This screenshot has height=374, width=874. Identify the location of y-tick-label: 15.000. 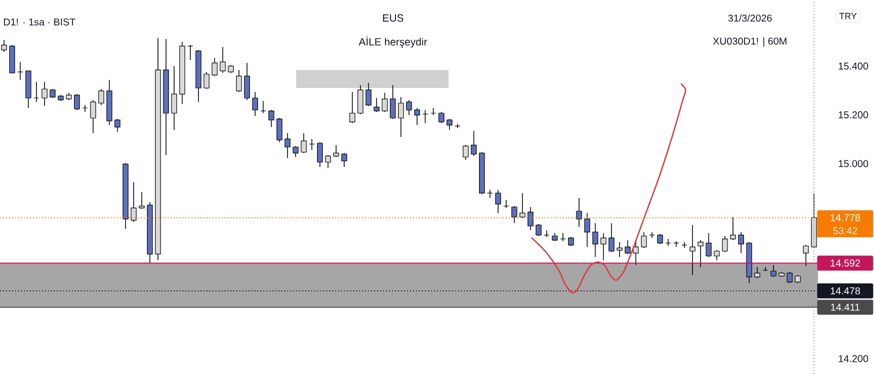
(853, 164).